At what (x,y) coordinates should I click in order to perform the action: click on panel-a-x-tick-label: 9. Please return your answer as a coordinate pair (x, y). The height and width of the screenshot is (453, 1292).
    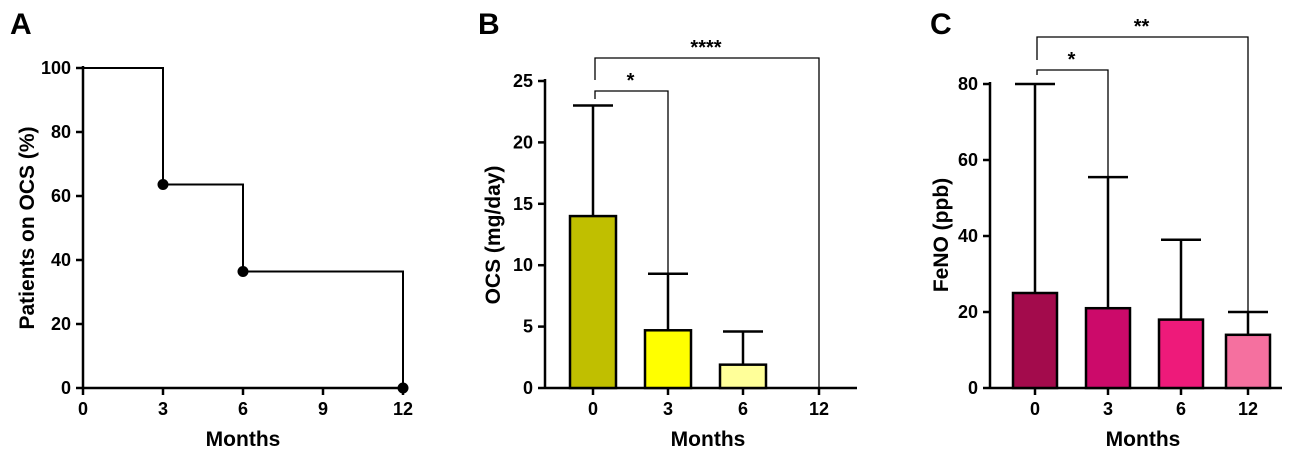
    Looking at the image, I should click on (323, 409).